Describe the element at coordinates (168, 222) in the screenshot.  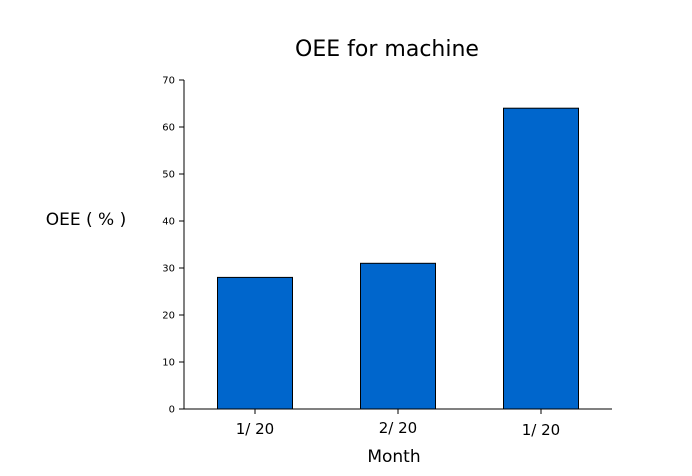
I see `y-tick-label: 40` at that location.